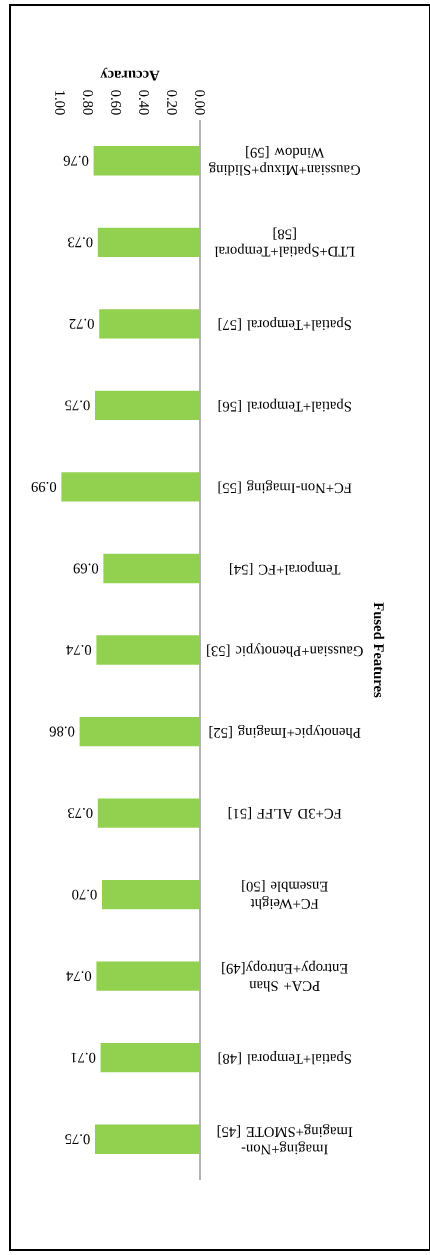  I want to click on y-tick-label: Spatial+Temporal [48], so click(284, 1058).